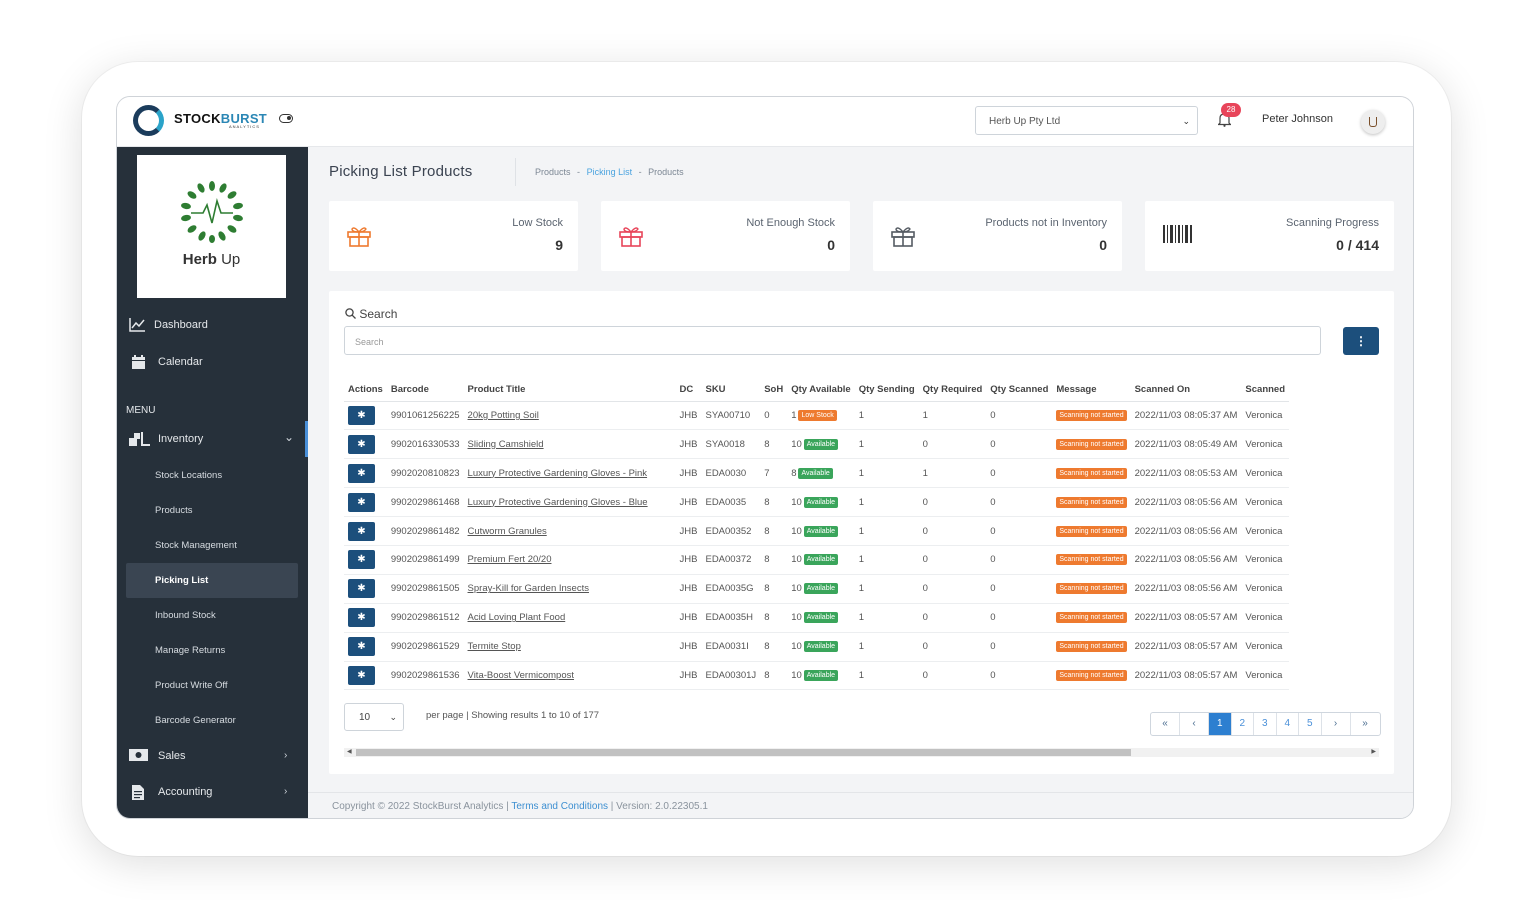 The height and width of the screenshot is (914, 1527). I want to click on column-header: Scanned On, so click(1186, 390).